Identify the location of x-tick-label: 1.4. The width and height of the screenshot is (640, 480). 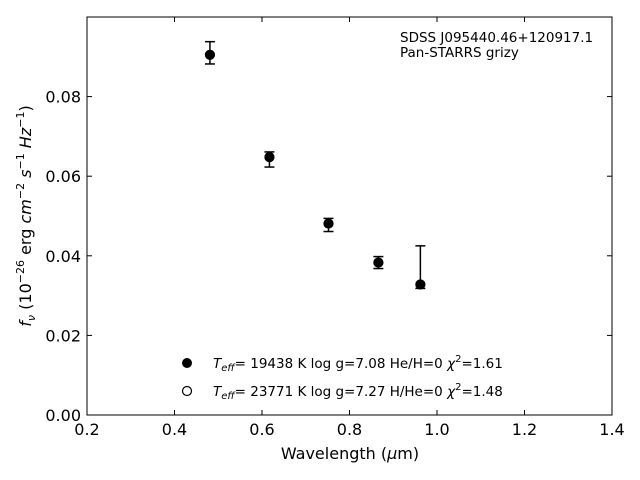
(611, 429).